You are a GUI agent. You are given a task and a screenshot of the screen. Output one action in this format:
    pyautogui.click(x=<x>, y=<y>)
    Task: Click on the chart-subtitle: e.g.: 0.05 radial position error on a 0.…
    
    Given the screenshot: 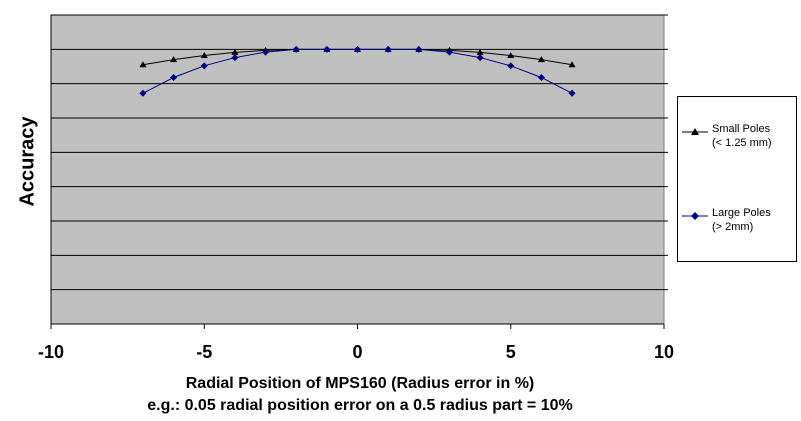 What is the action you would take?
    pyautogui.click(x=360, y=405)
    